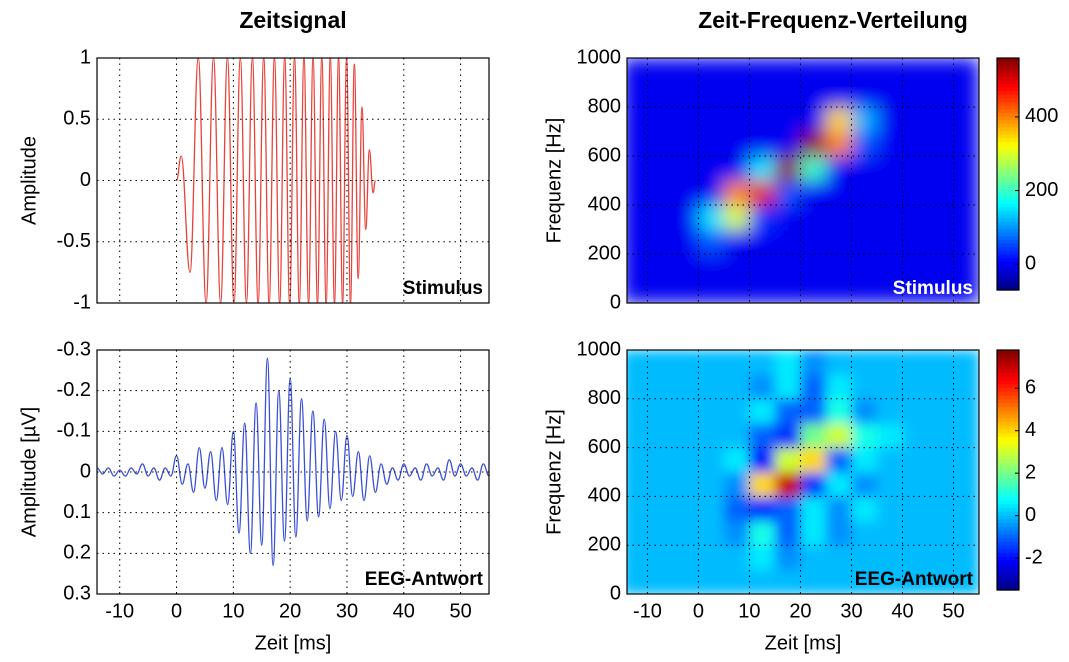 The image size is (1069, 662). I want to click on x-tick-label: 0, so click(698, 611).